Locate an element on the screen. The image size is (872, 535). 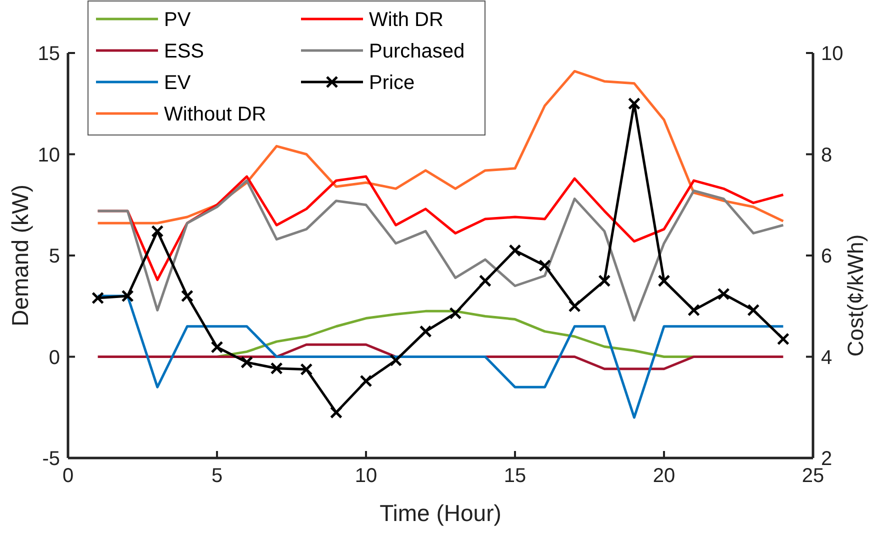
x-tick-label: 0 is located at coordinates (68, 476).